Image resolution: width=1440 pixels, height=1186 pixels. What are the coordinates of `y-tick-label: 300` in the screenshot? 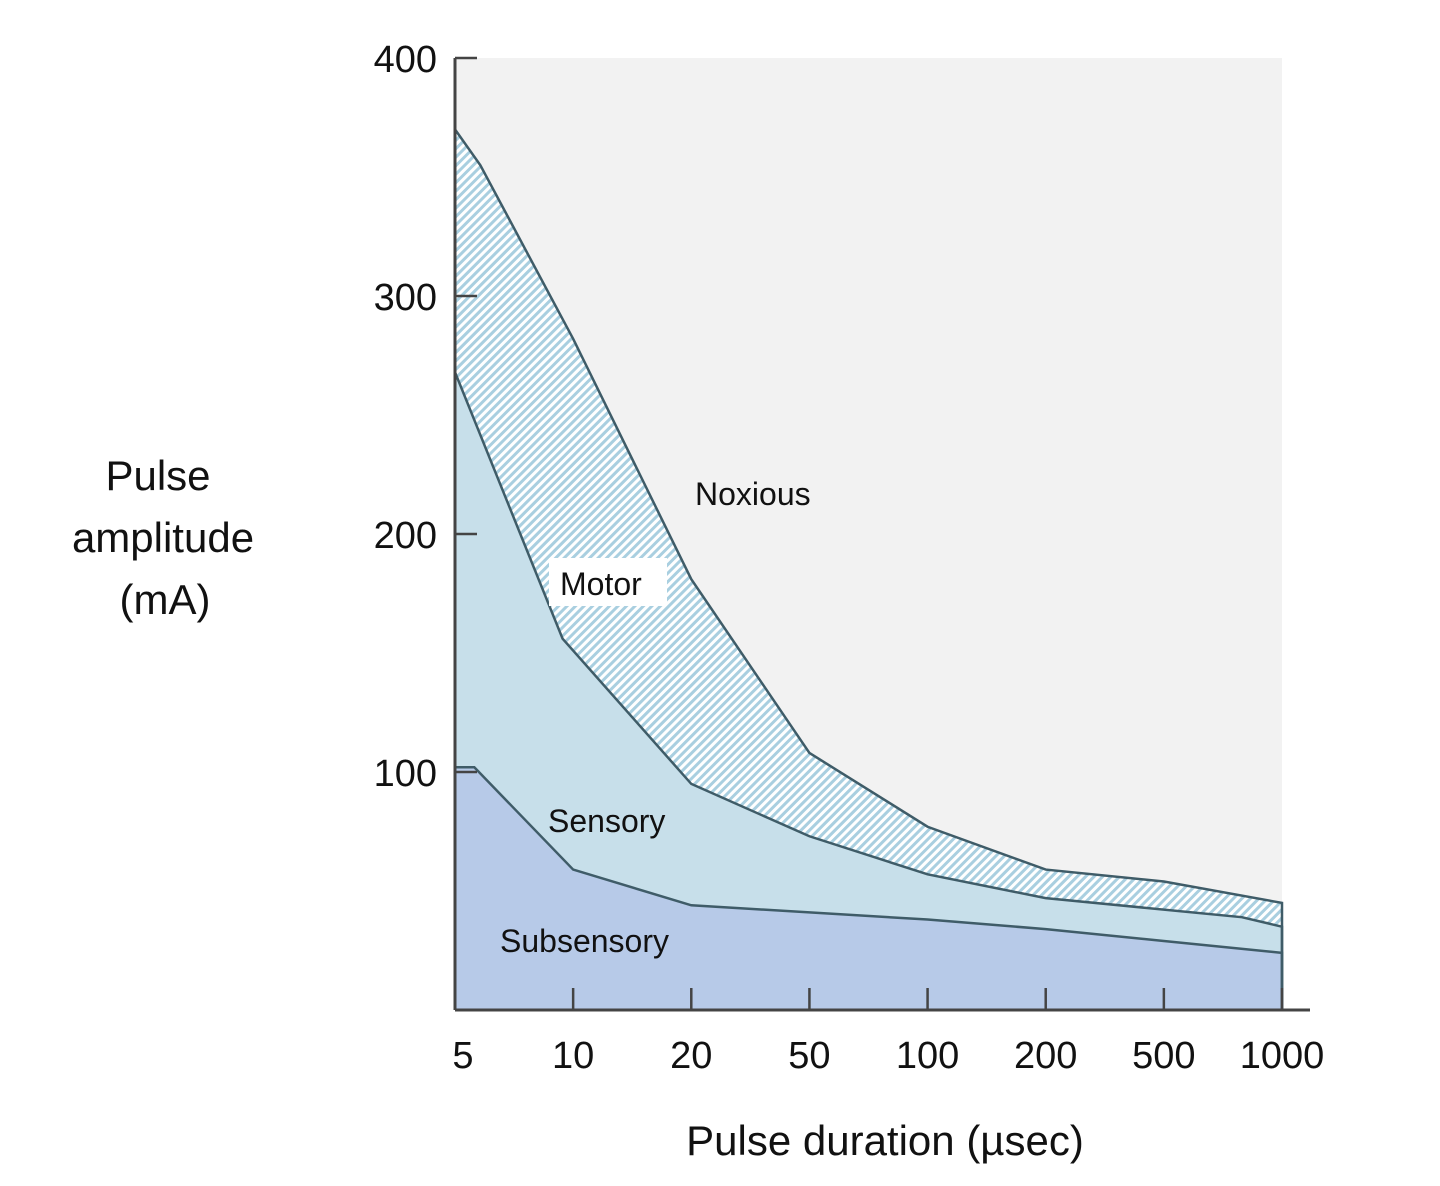 It's located at (405, 298).